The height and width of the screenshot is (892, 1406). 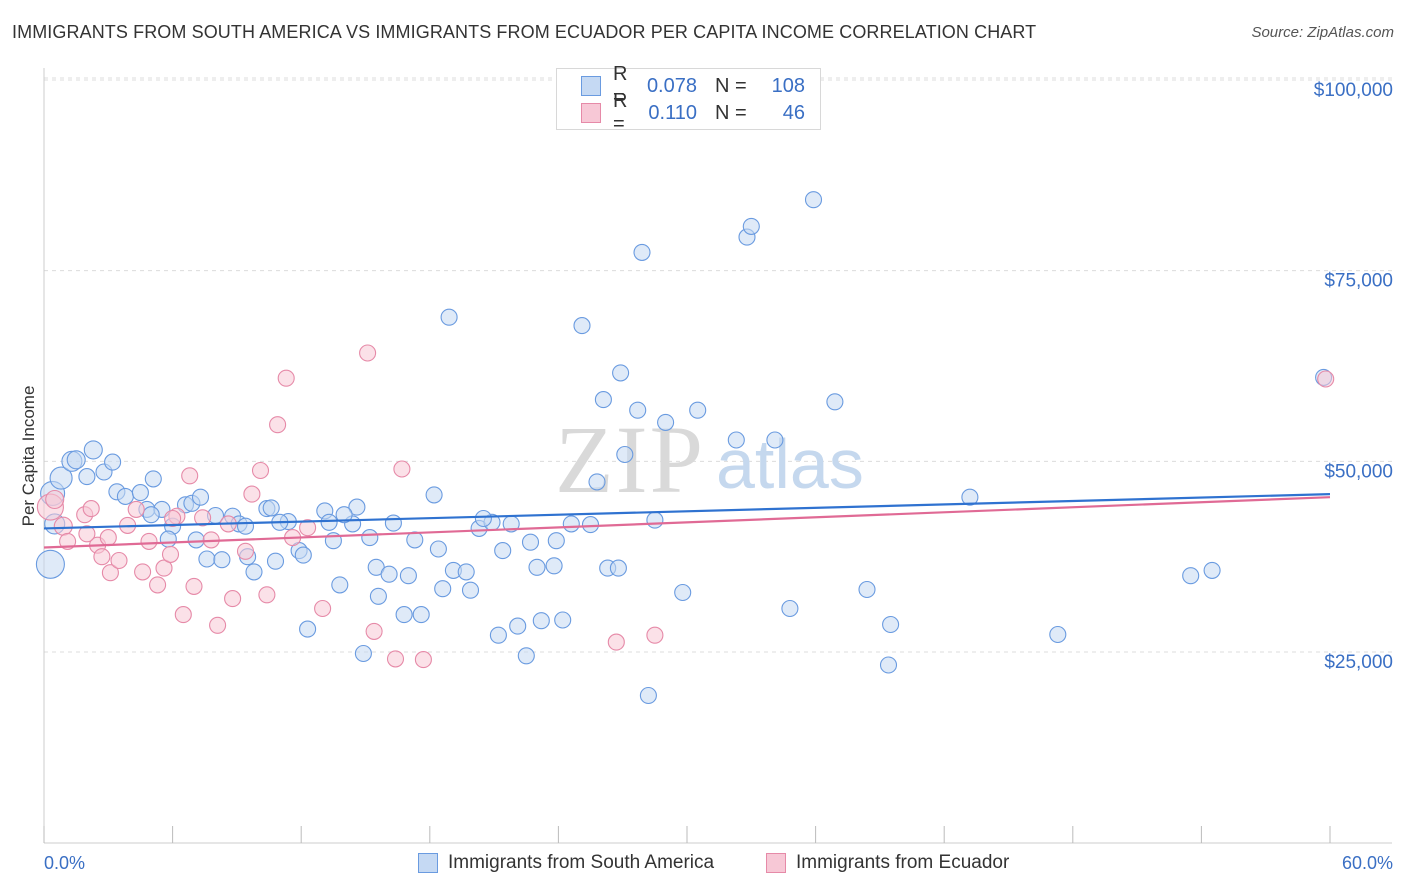 I want to click on n-value: 108, so click(x=788, y=85).